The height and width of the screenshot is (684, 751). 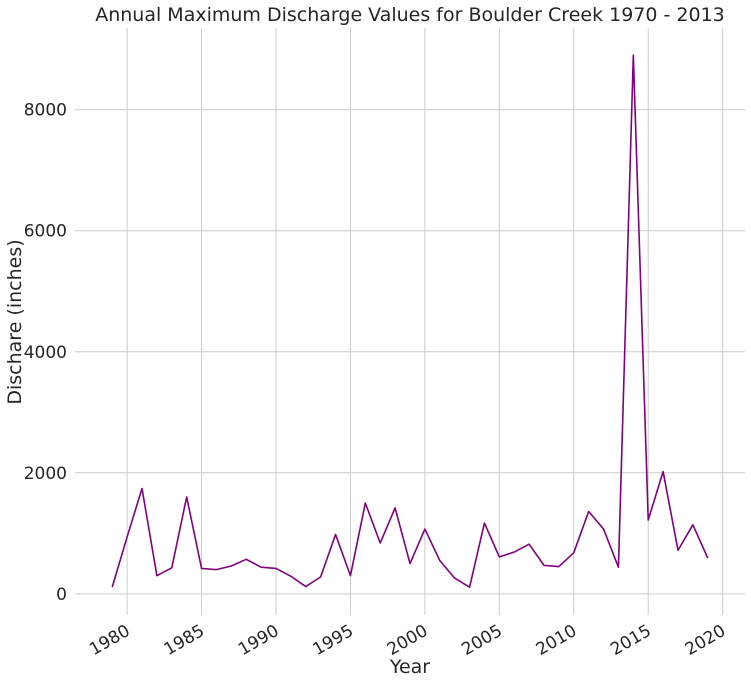 I want to click on x-tick-label: 2015, so click(x=630, y=640).